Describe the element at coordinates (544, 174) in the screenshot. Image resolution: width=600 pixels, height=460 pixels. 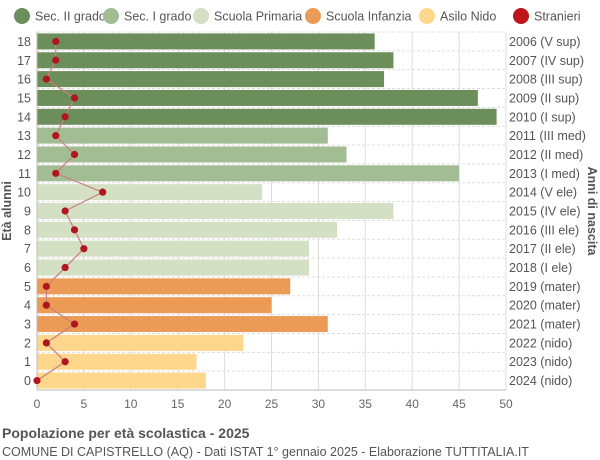
I see `birth-year-label: 2013 (I med)` at that location.